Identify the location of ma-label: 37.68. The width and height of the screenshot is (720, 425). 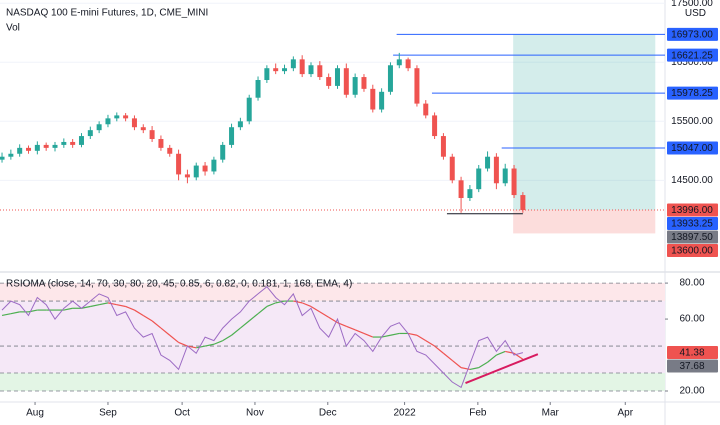
(691, 366).